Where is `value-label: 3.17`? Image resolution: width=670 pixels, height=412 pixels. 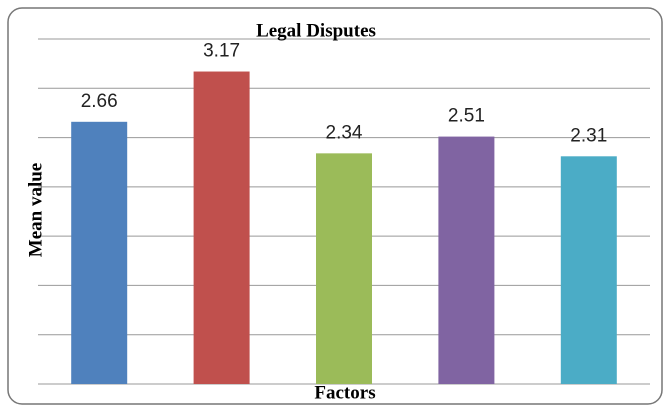 value-label: 3.17 is located at coordinates (221, 51).